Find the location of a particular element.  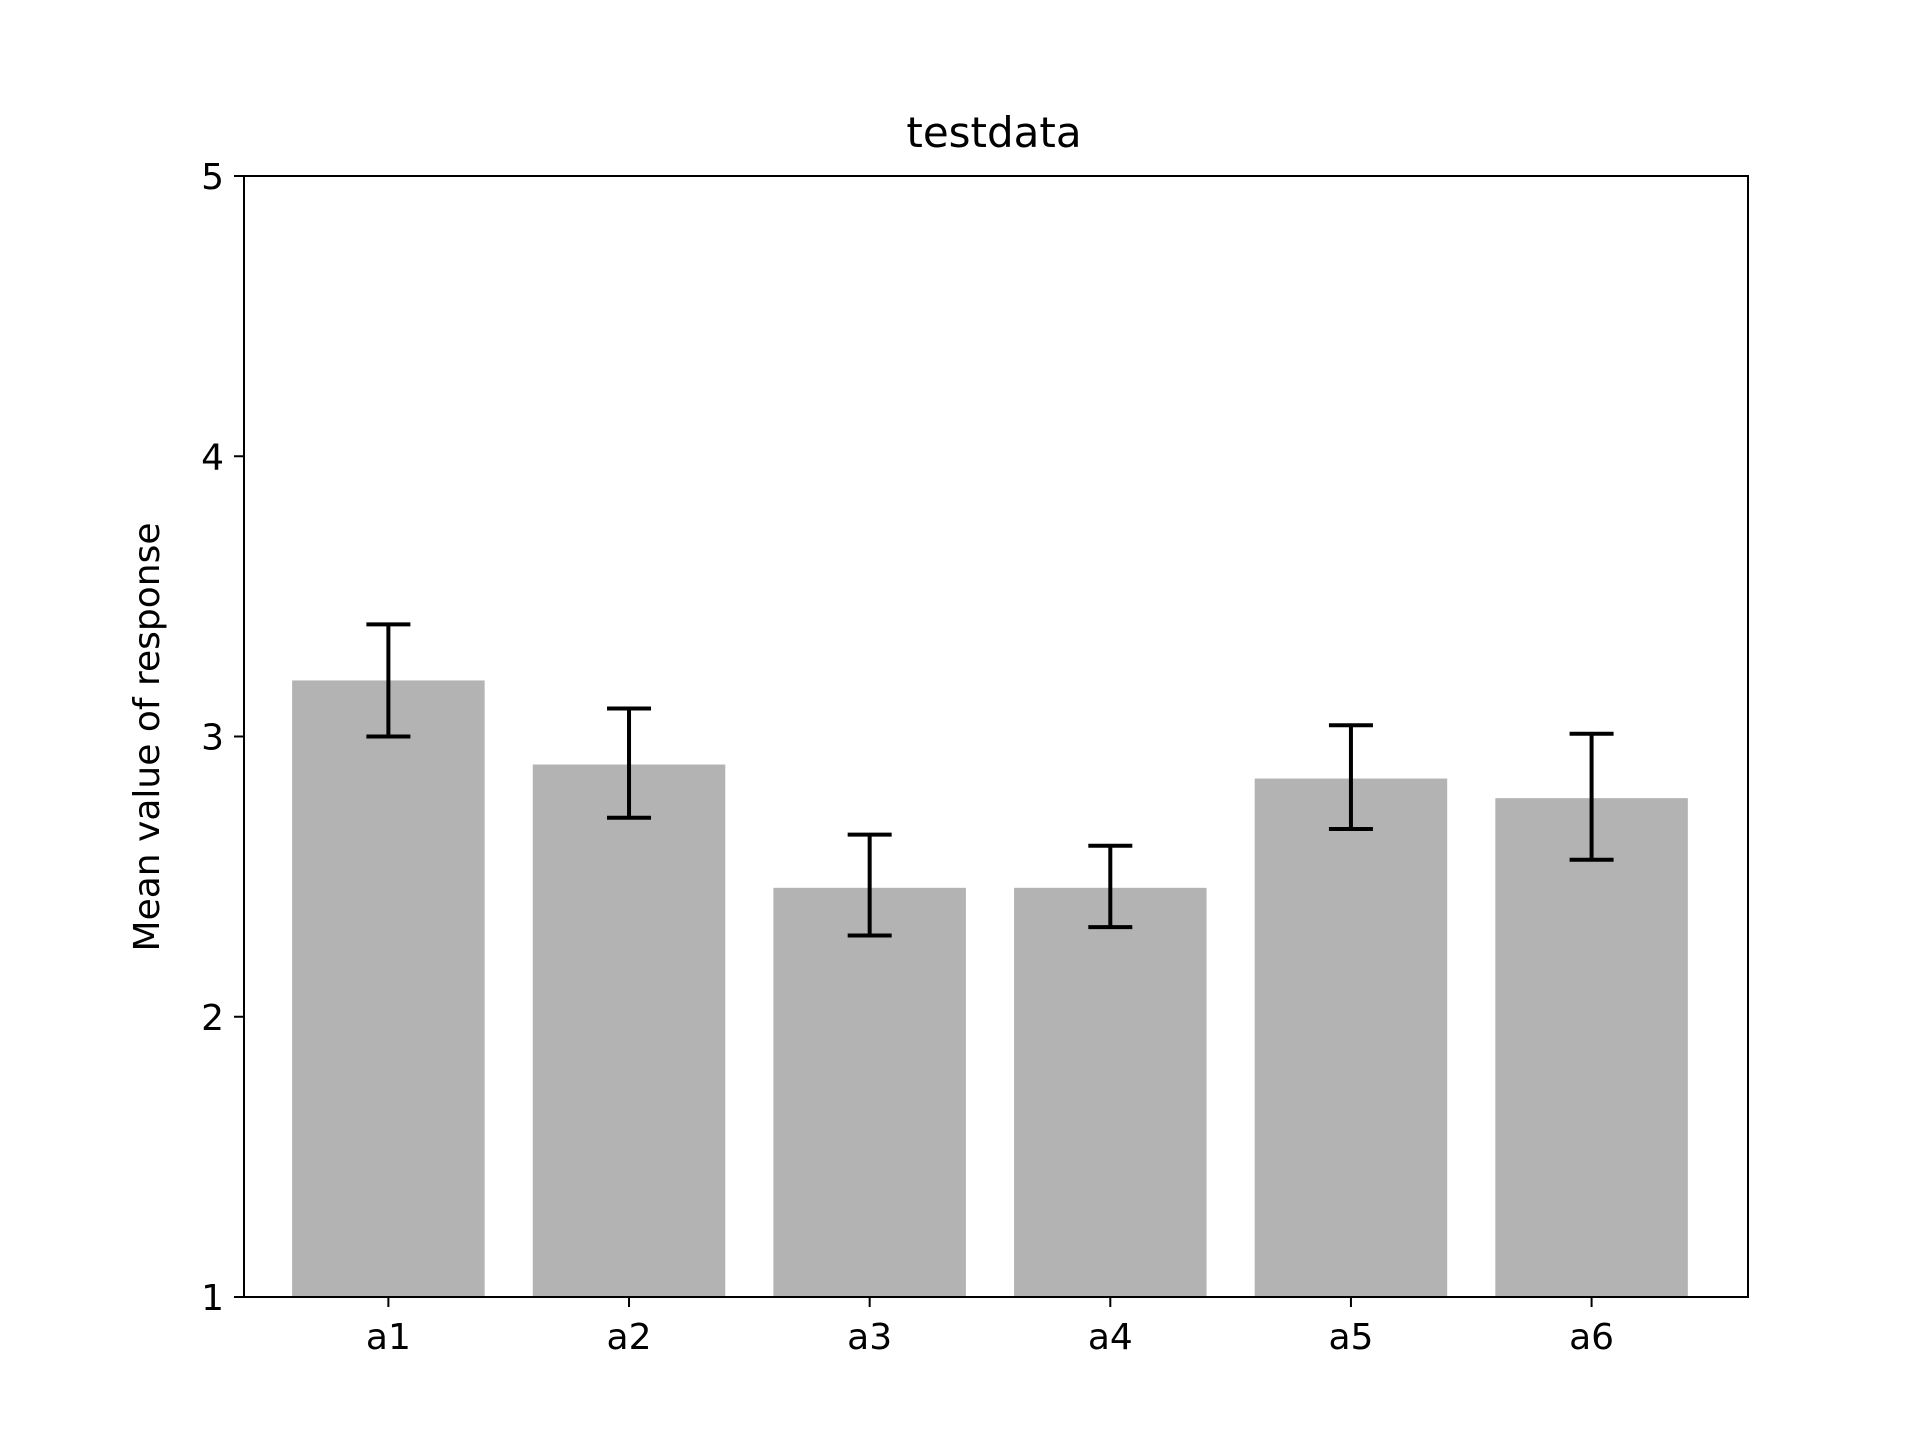

x-tick-label-a3: a3 is located at coordinates (869, 1337).